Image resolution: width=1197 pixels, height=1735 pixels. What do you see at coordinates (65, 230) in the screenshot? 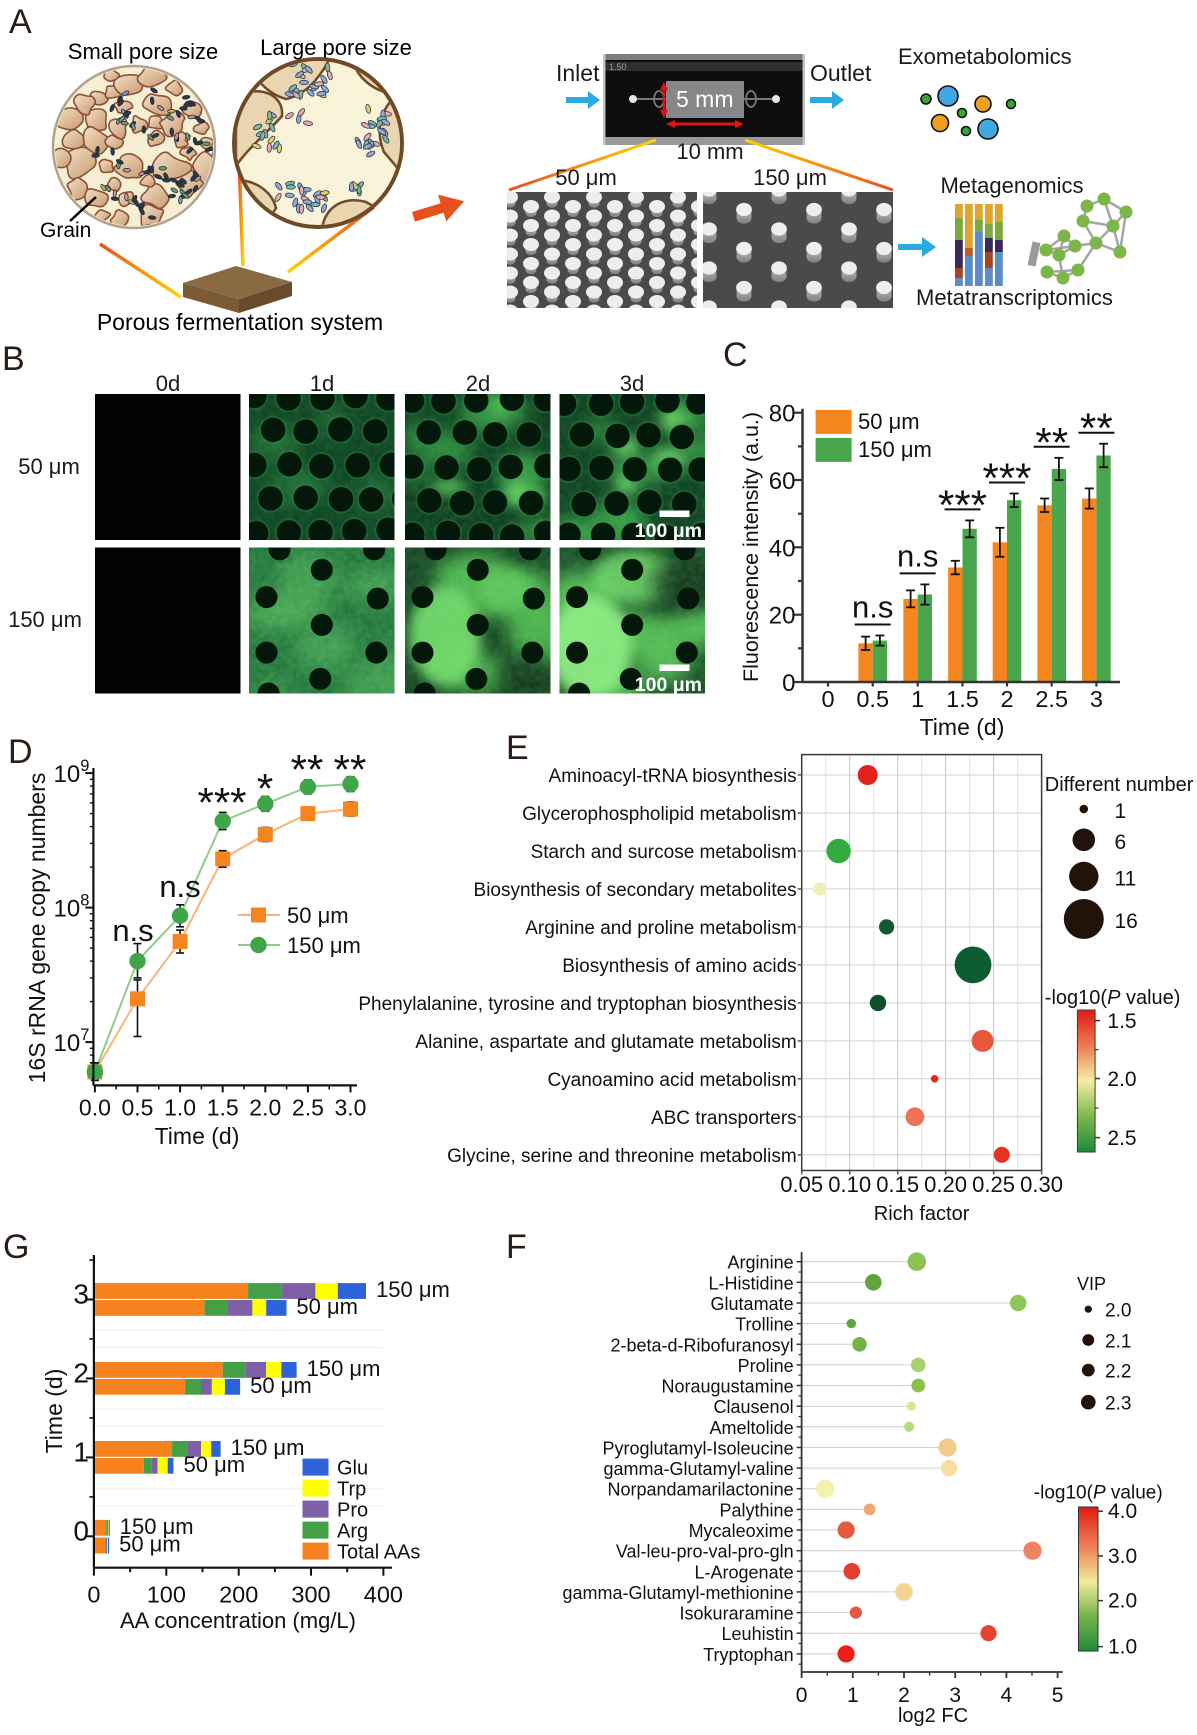
I see `svg-text: Grain` at bounding box center [65, 230].